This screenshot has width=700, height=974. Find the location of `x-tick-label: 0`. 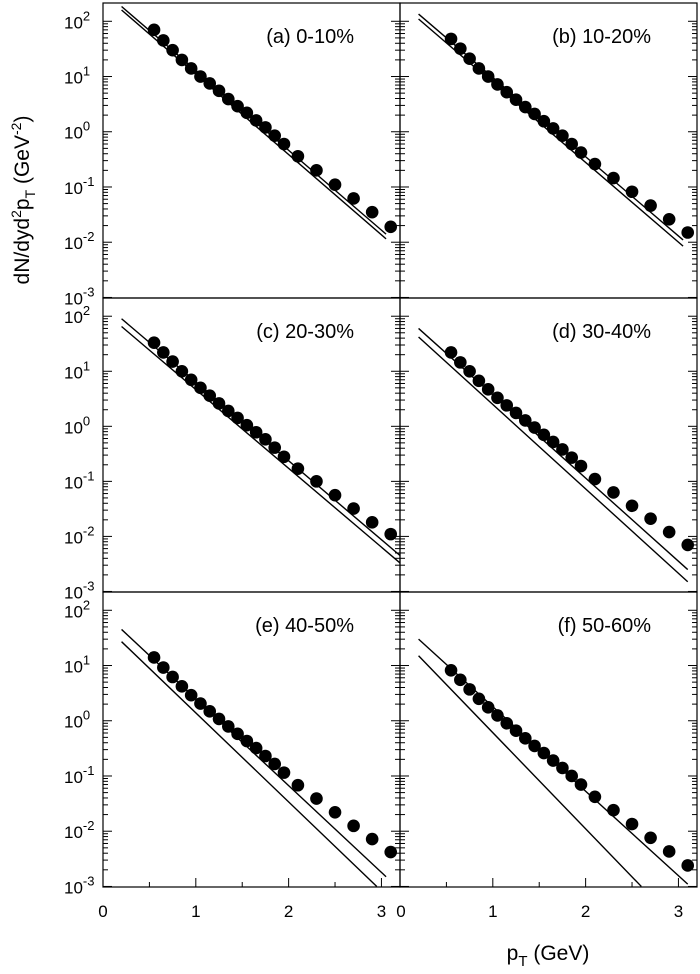

x-tick-label: 0 is located at coordinates (400, 911).